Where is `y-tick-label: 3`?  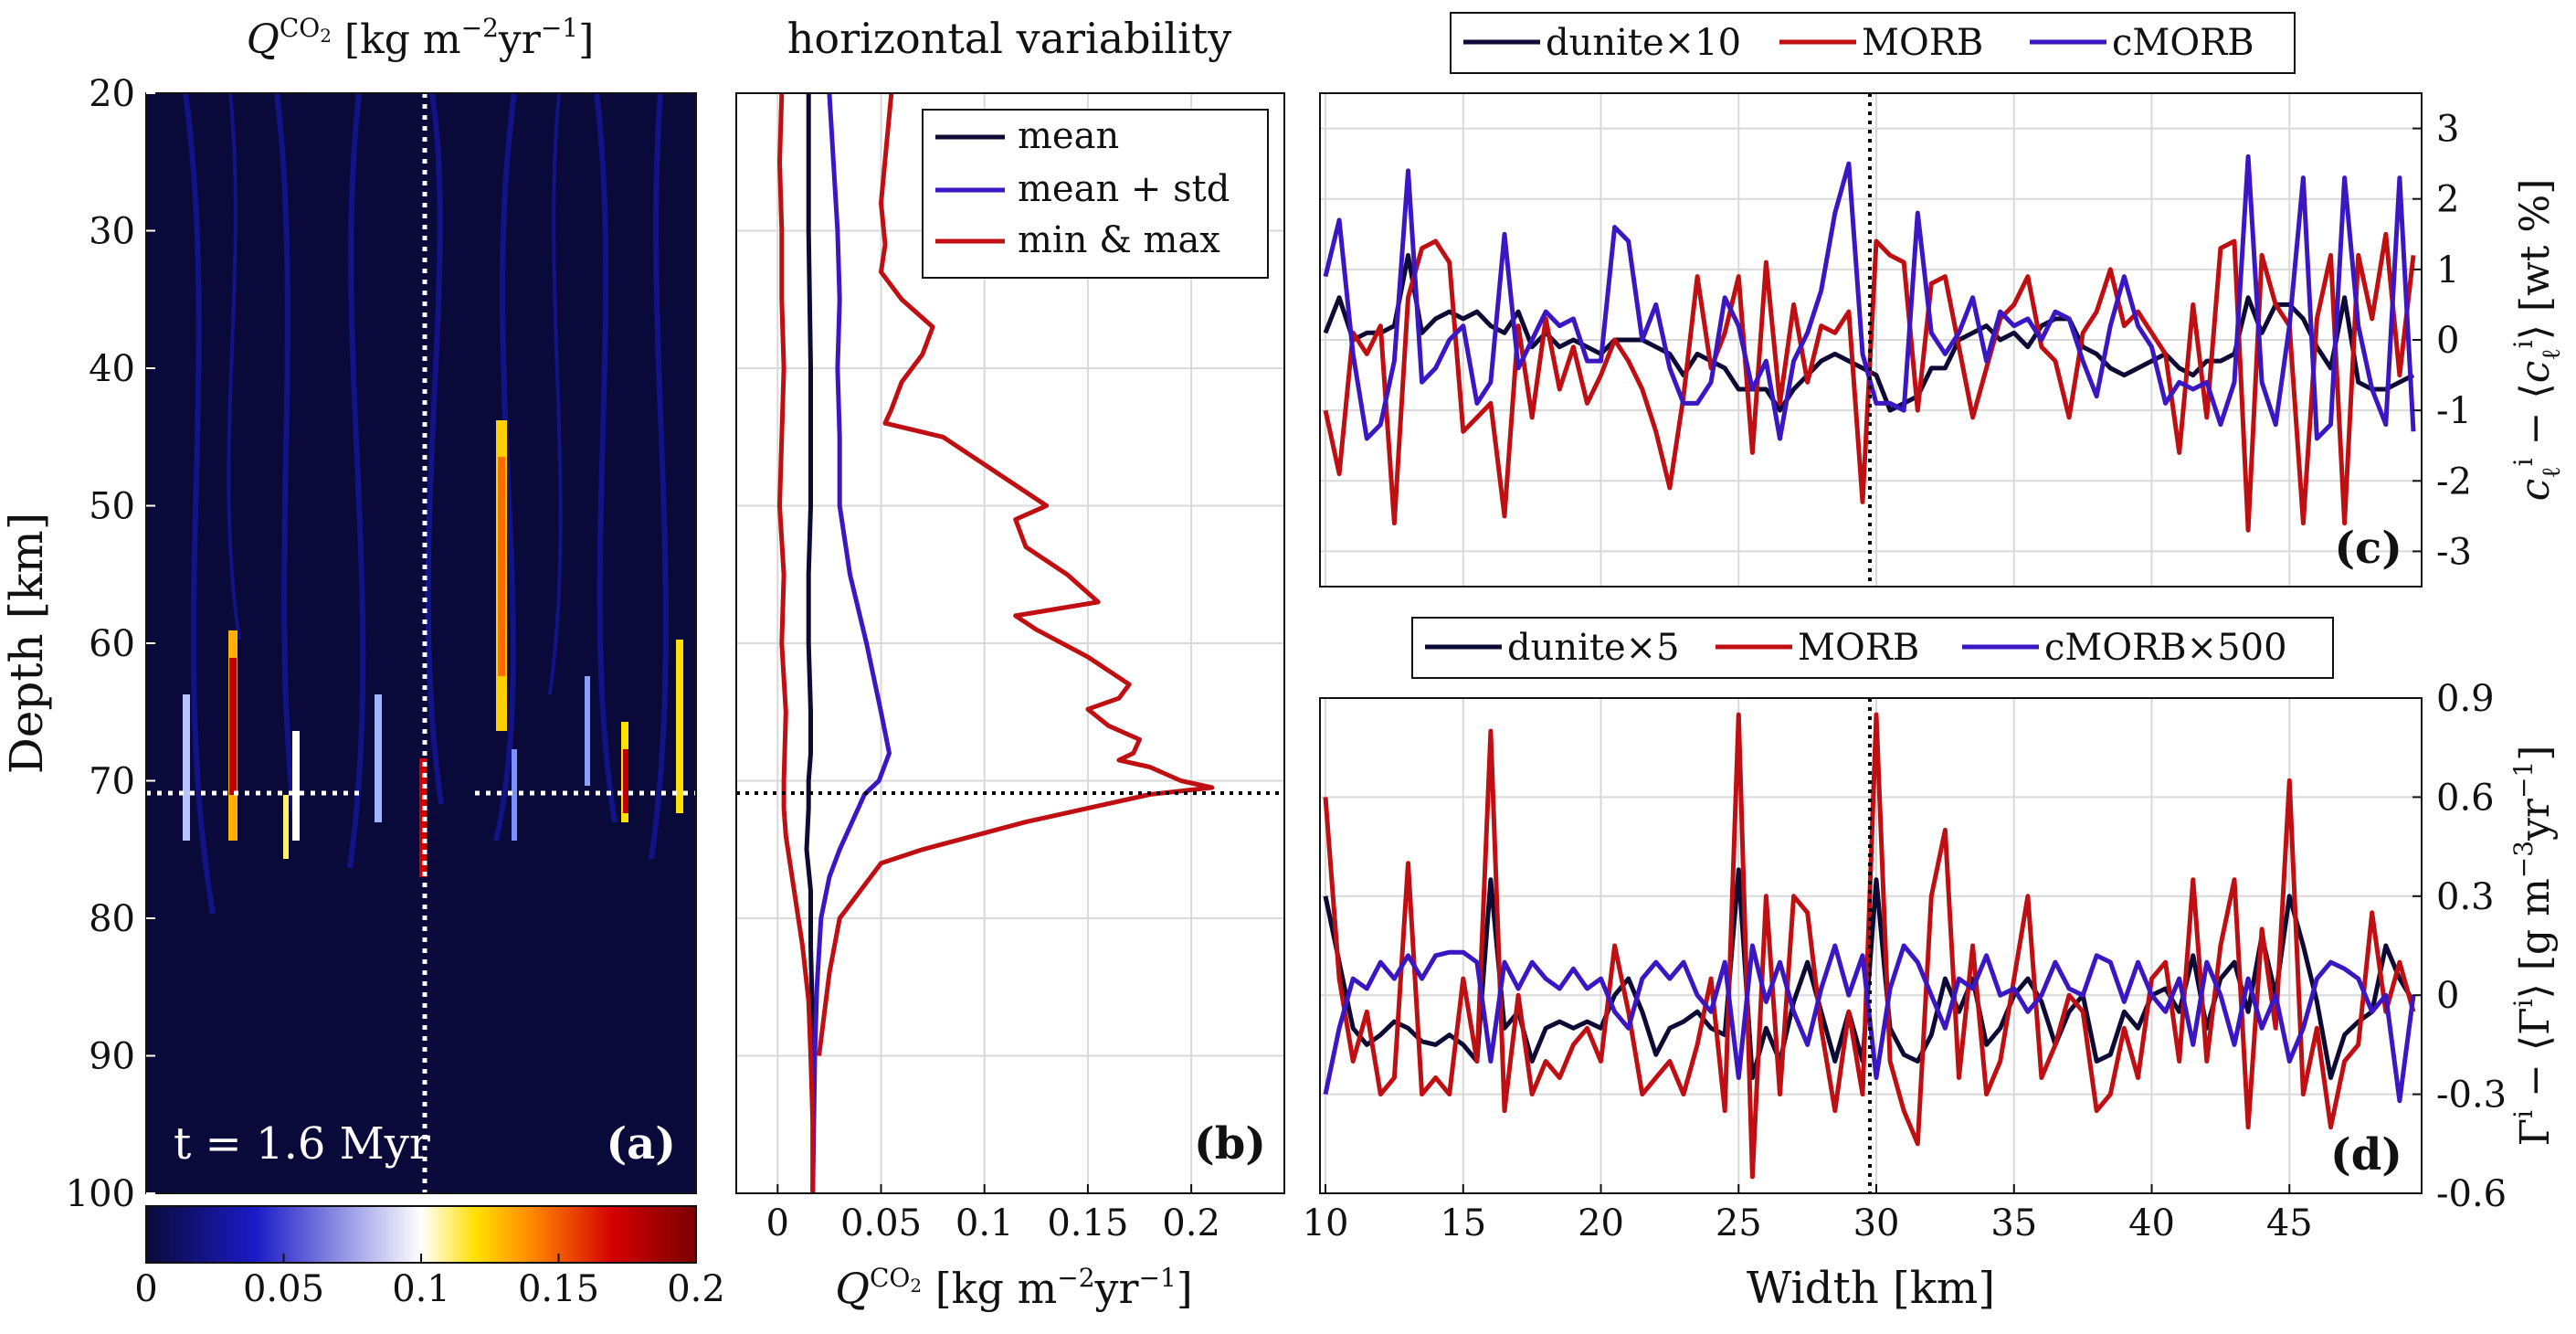 y-tick-label: 3 is located at coordinates (2447, 130).